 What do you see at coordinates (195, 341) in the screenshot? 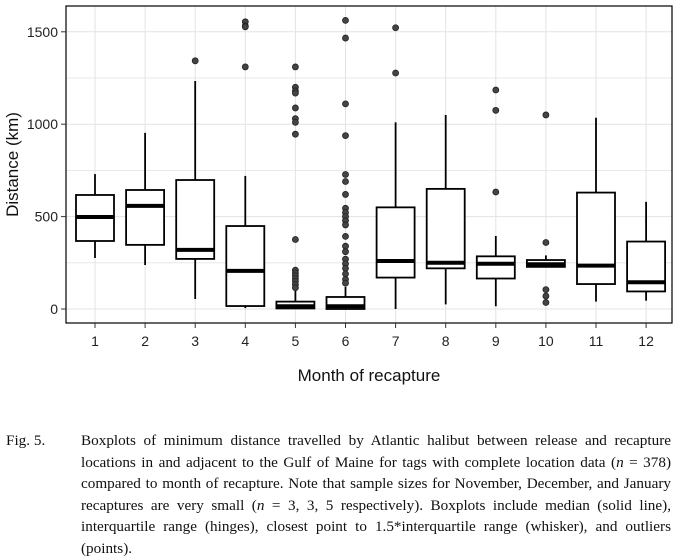
I see `x-tick-label: 3` at bounding box center [195, 341].